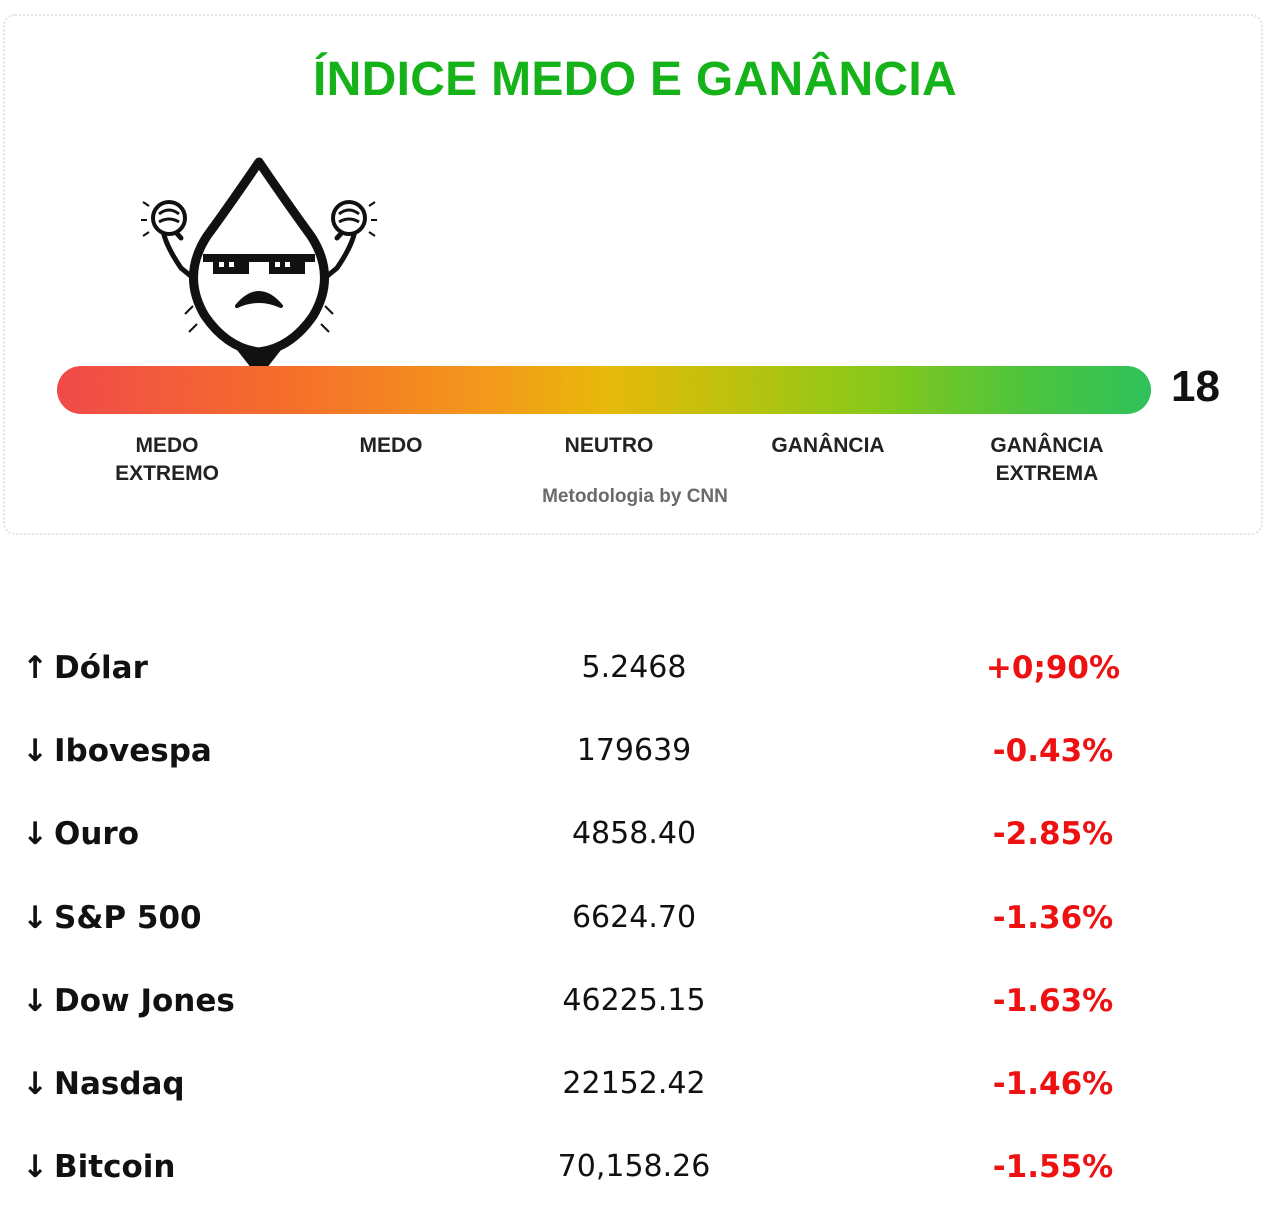 Image resolution: width=1272 pixels, height=1218 pixels. What do you see at coordinates (99, 1167) in the screenshot?
I see `quote-name: ↓ Bitcoin` at bounding box center [99, 1167].